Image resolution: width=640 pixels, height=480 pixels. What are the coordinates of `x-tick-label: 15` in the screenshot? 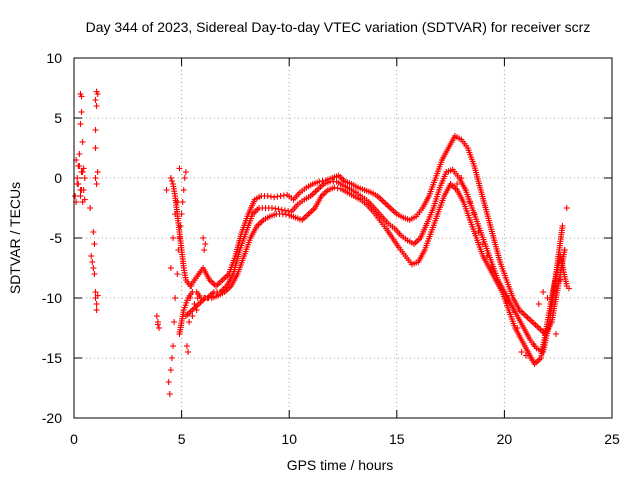 It's located at (397, 439).